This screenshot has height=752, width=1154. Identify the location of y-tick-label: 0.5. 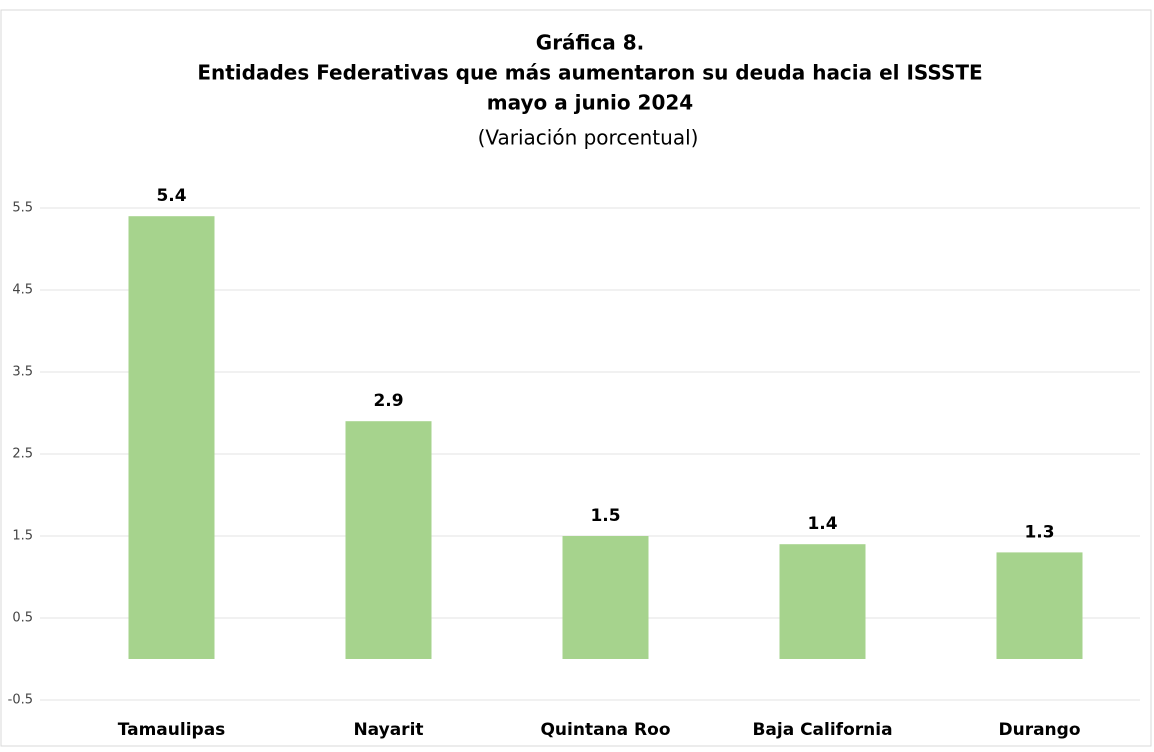
(22, 618).